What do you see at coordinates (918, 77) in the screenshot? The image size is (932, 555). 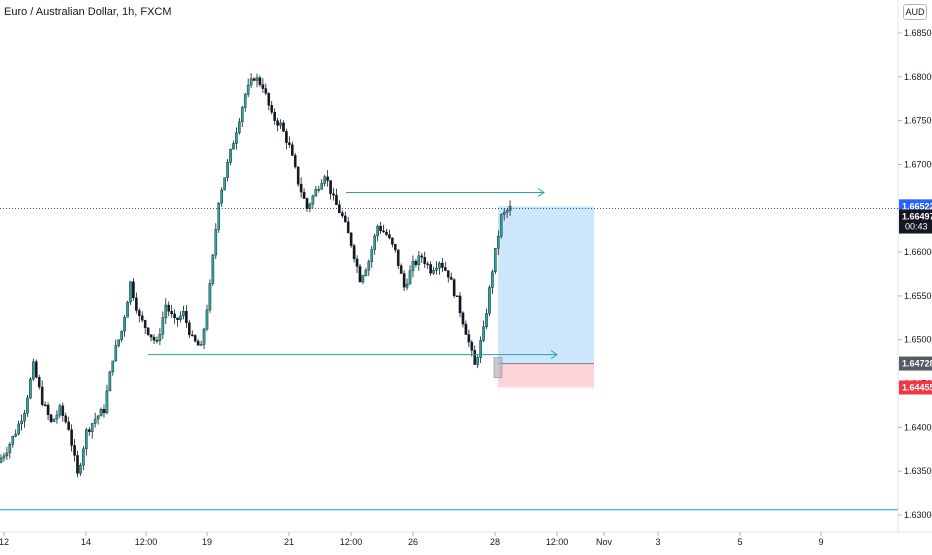 I see `price-tick-label: 1.68000` at bounding box center [918, 77].